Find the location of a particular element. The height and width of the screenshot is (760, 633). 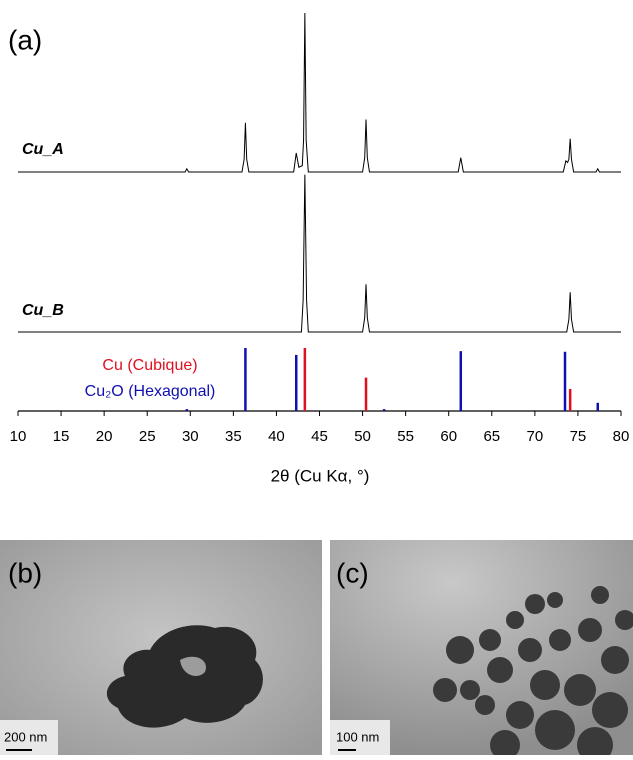

particle-hole is located at coordinates (193, 666).